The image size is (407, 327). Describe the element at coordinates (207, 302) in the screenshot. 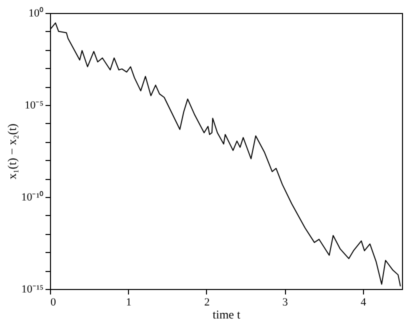

I see `x-tick-label: 2` at that location.